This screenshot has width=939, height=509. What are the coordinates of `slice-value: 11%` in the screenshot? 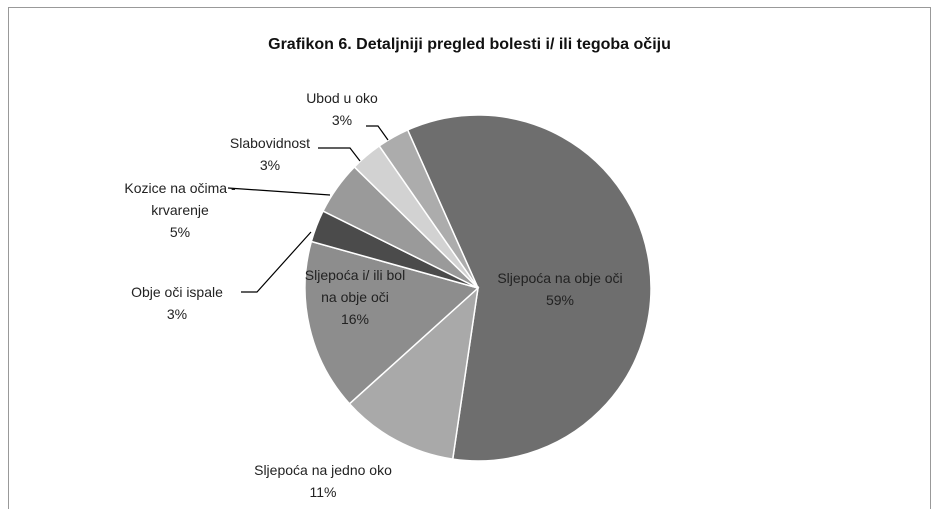 It's located at (323, 492).